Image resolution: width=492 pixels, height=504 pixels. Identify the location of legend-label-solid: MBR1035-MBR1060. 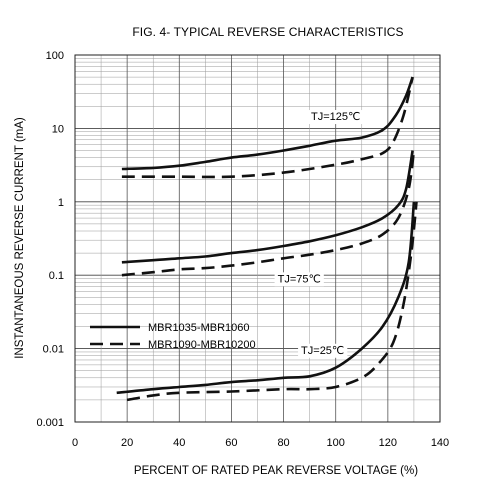
(199, 328).